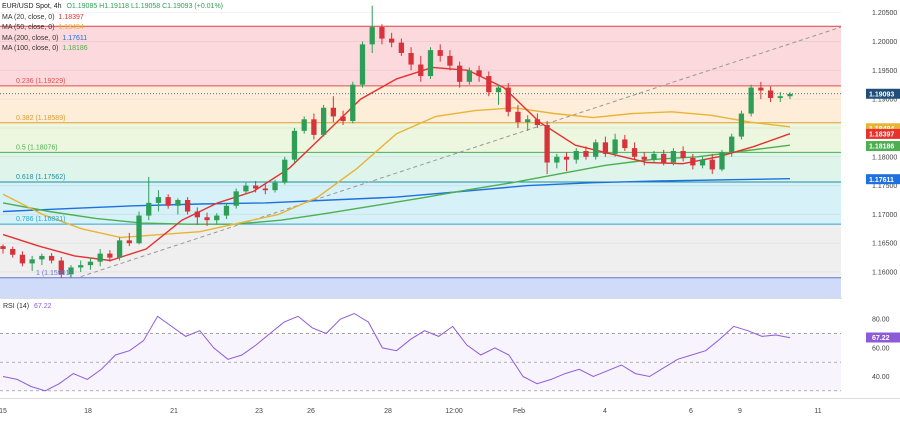 This screenshot has height=421, width=900. Describe the element at coordinates (40, 118) in the screenshot. I see `fib-label: 0.382 (1.18589)` at that location.